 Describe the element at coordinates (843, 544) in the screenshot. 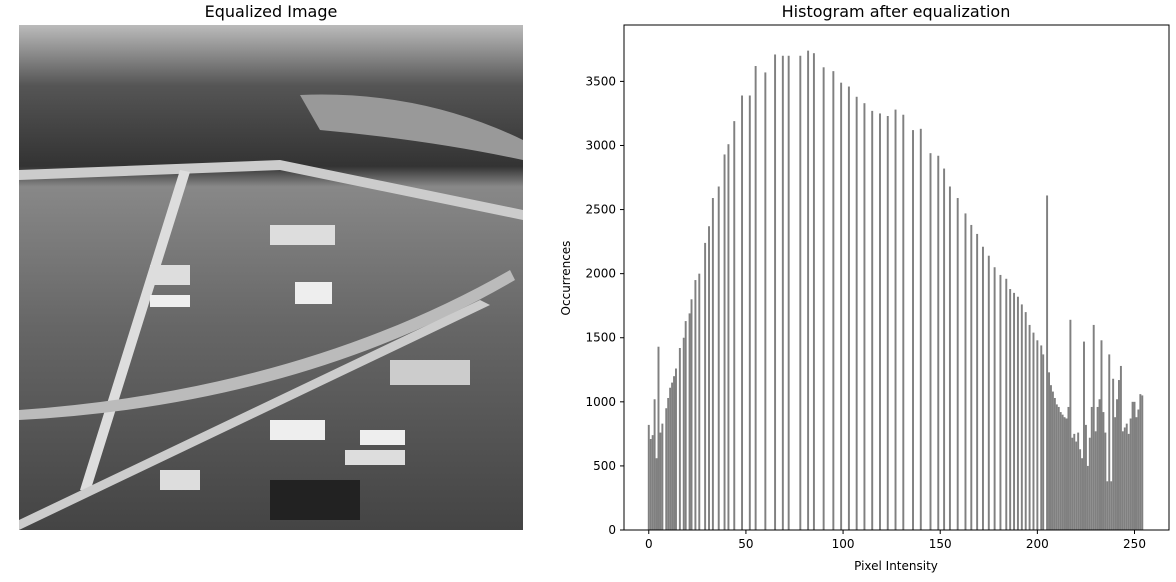

I see `x-tick-label: 100` at that location.